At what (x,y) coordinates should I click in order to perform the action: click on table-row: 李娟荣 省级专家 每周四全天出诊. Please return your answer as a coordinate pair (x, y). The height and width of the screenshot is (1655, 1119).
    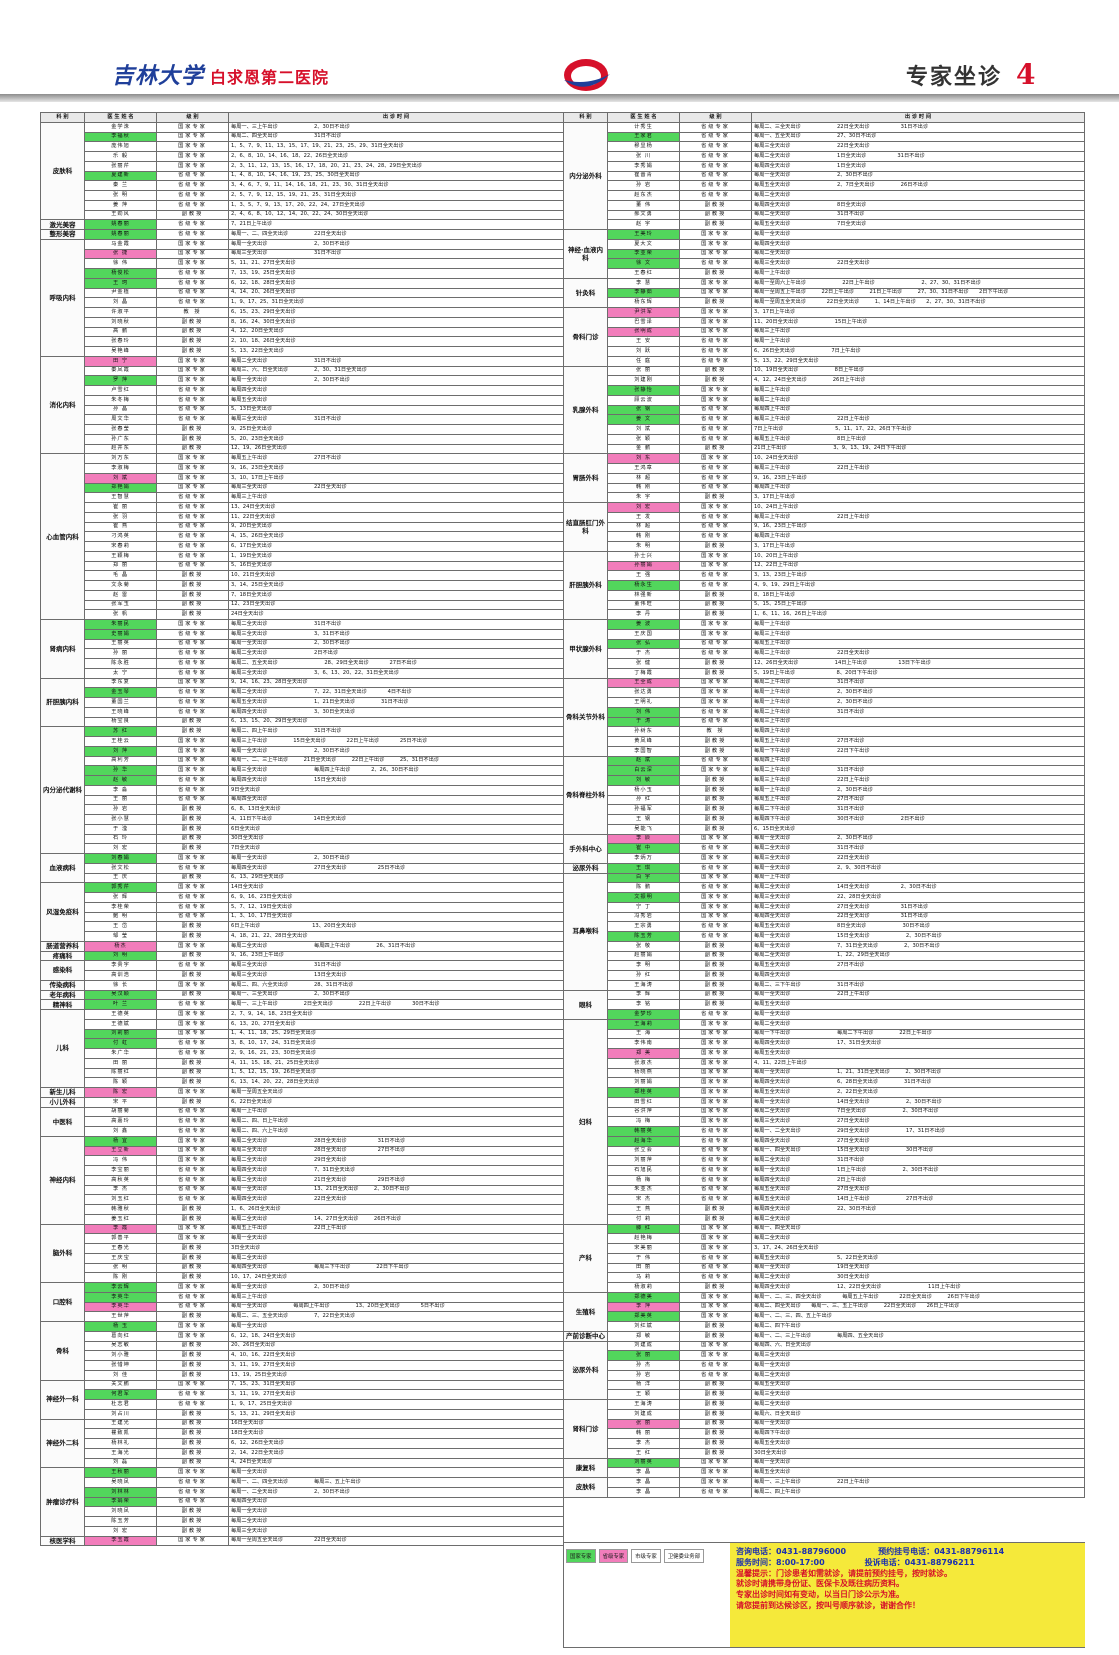
    Looking at the image, I should click on (302, 1502).